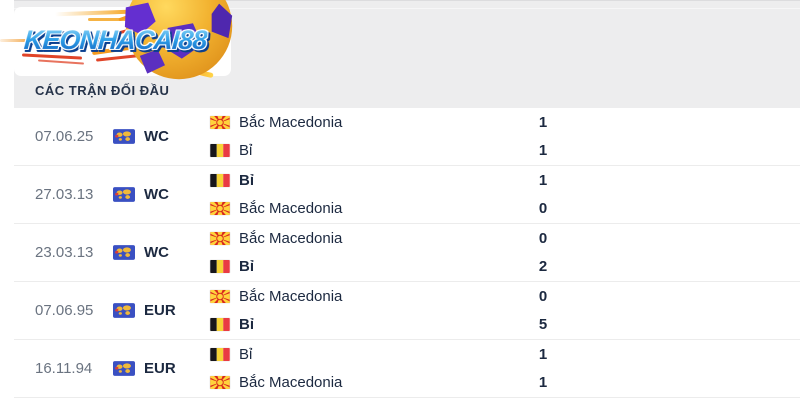  Describe the element at coordinates (505, 266) in the screenshot. I see `team-line: Bỉ 2` at that location.